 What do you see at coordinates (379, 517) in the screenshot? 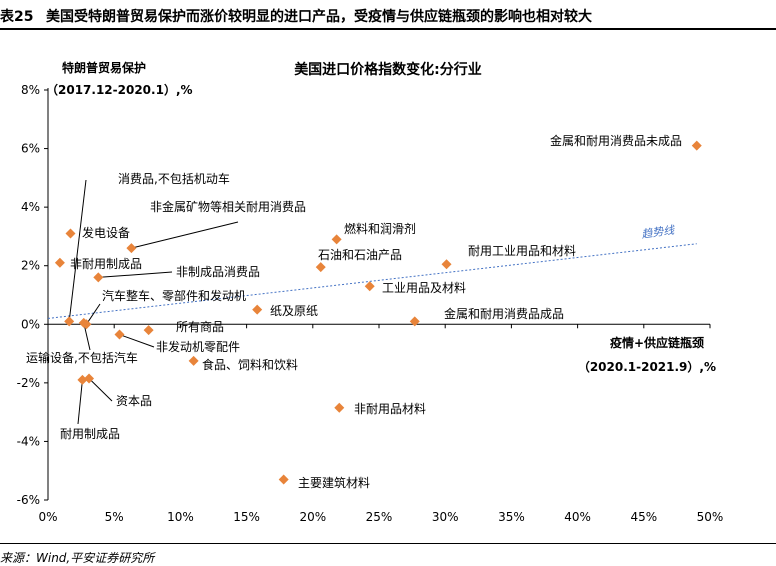
I see `x-tick-label: 25%` at bounding box center [379, 517].